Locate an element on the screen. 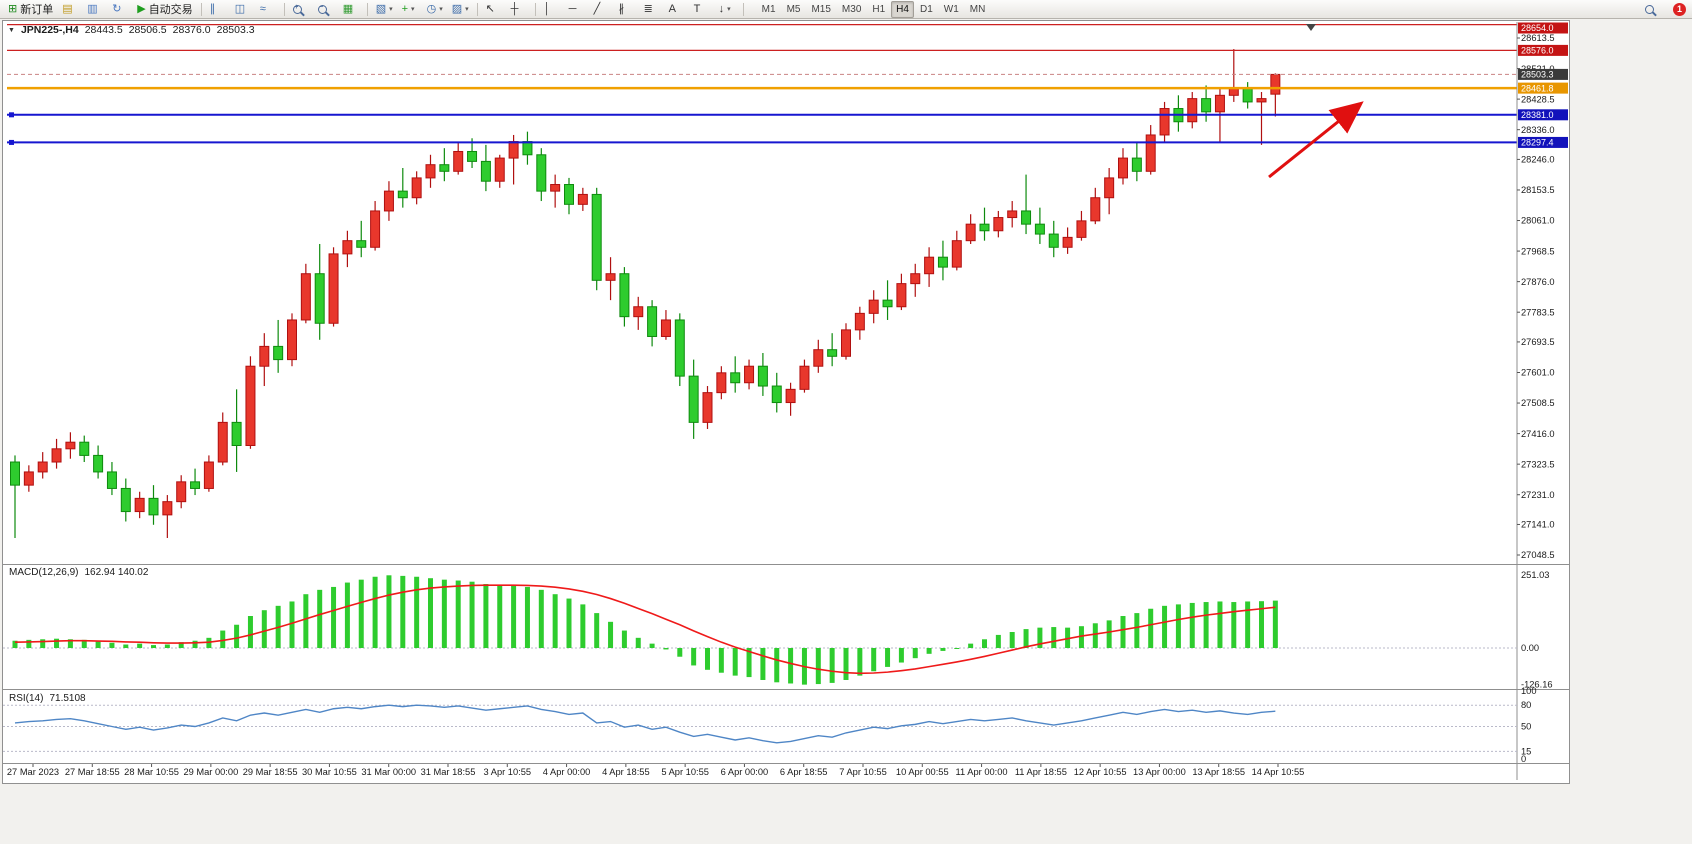 Image resolution: width=1692 pixels, height=844 pixels. line-chart-button: ≈ is located at coordinates (268, 9).